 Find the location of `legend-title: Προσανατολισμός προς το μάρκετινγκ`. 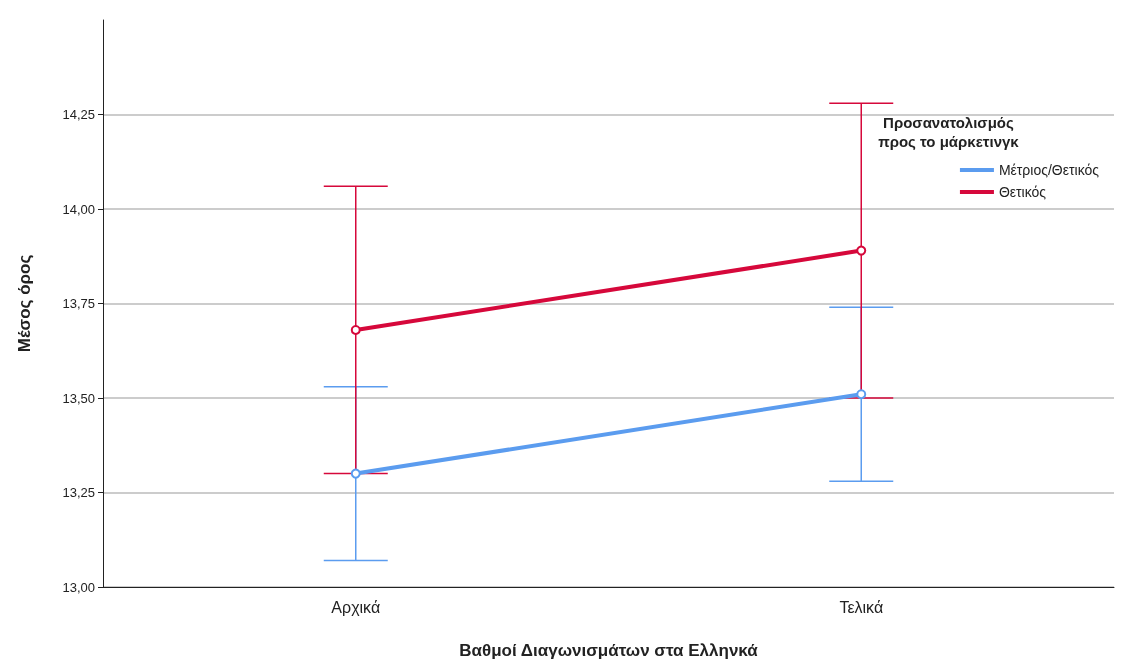

legend-title: Προσανατολισμός προς το μάρκετινγκ is located at coordinates (949, 132).